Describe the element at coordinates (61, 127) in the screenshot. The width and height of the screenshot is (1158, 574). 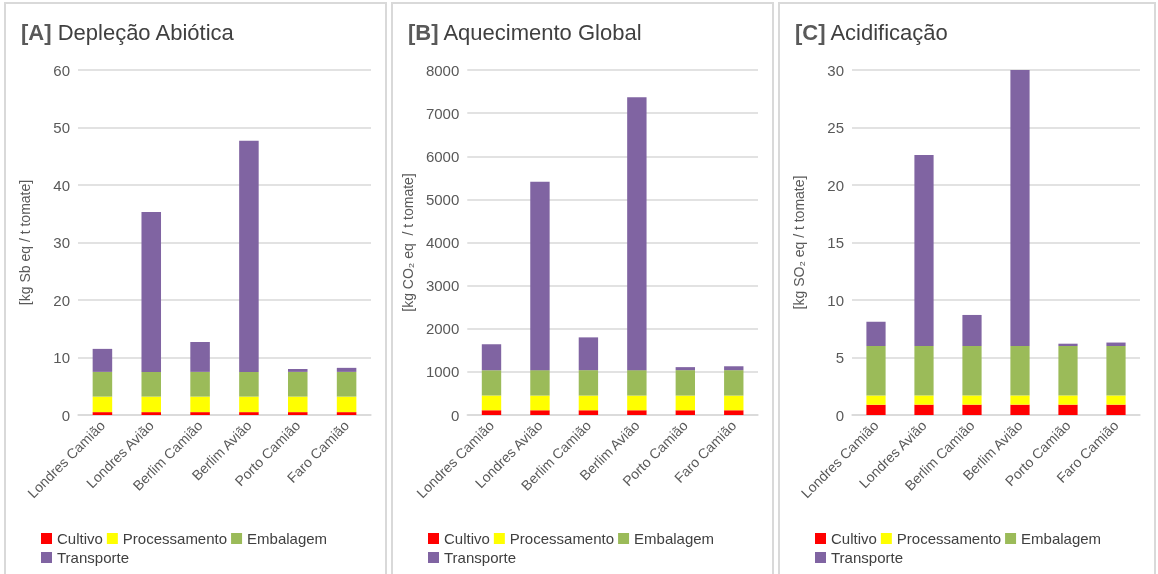
I see `y-tick-label: 50` at that location.